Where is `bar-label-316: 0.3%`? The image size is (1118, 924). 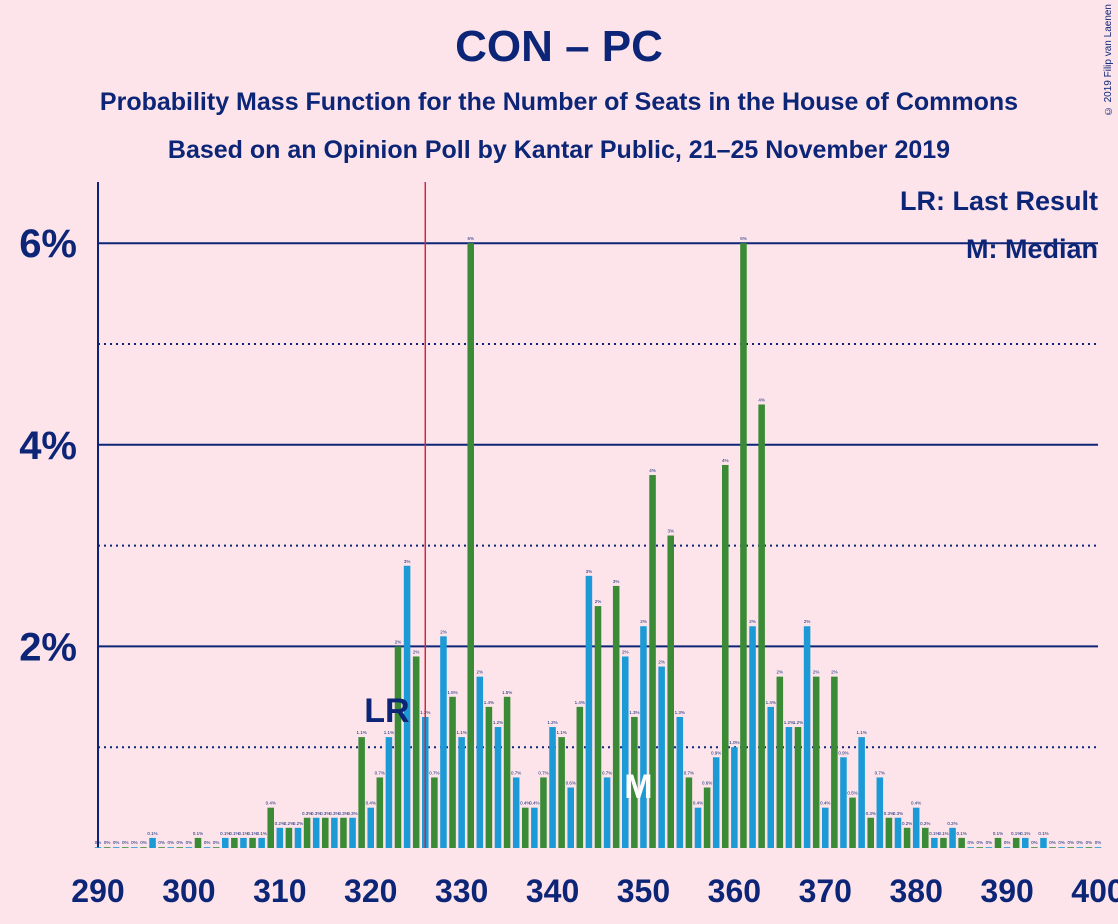 bar-label-316: 0.3% is located at coordinates (334, 813).